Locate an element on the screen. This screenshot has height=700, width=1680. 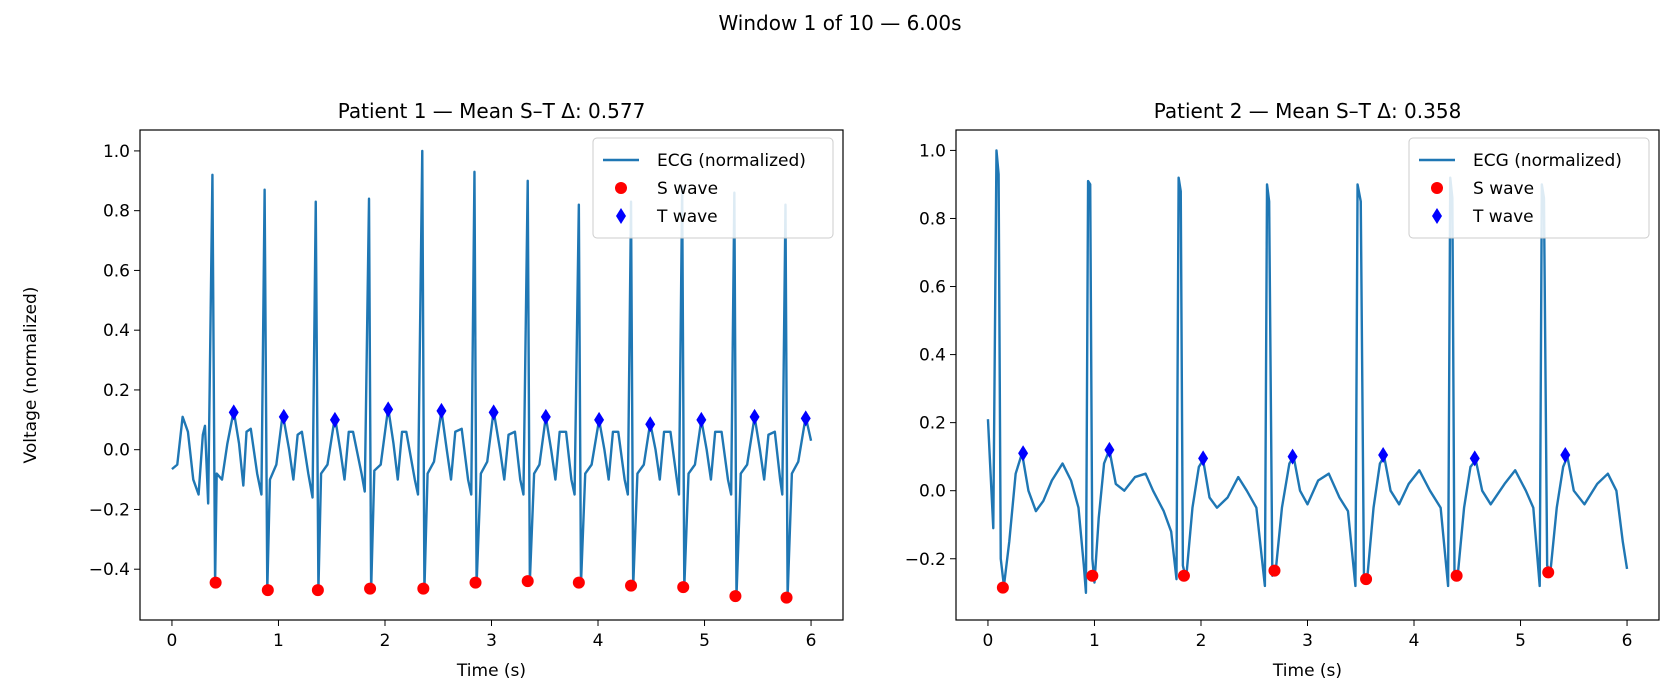
panel-title: Patient 2 — Mean S–T Δ: 0.358 is located at coordinates (1308, 111).